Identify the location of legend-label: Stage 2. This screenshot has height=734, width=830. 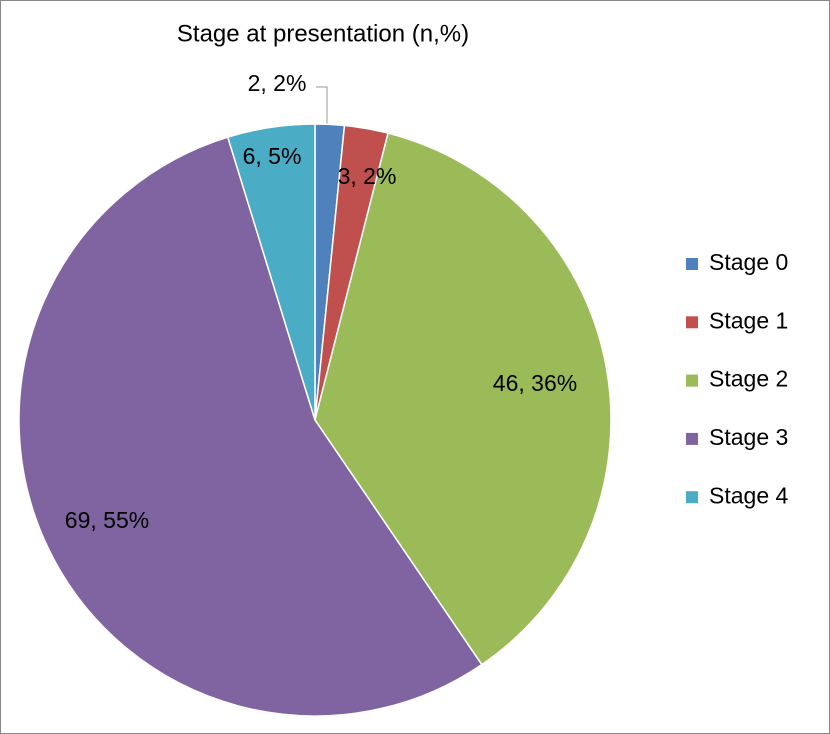
(748, 379).